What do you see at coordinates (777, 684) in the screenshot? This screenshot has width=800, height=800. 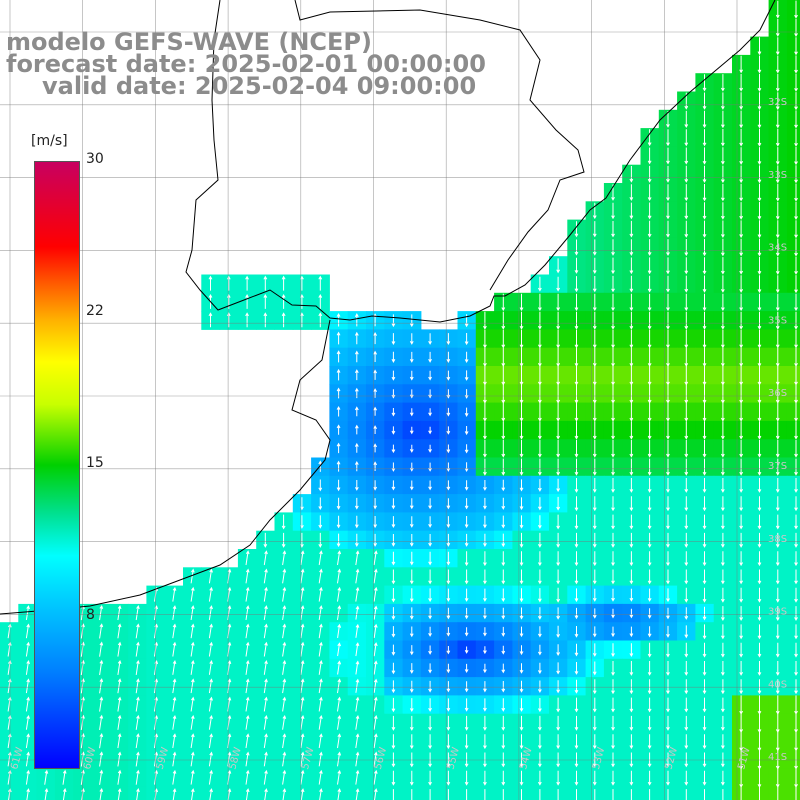 I see `latitude-label: 40S` at bounding box center [777, 684].